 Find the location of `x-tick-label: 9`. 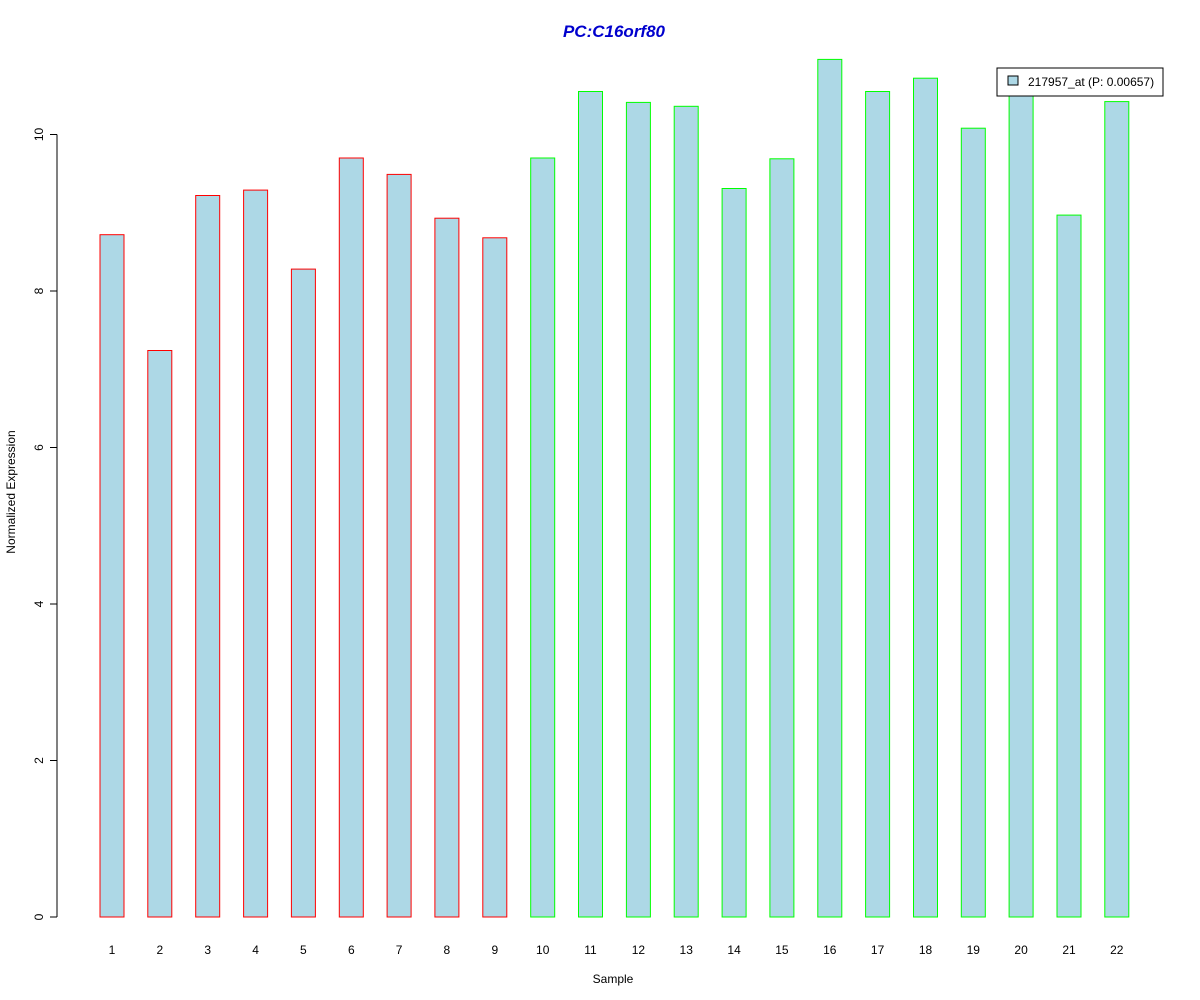

x-tick-label: 9 is located at coordinates (494, 950).